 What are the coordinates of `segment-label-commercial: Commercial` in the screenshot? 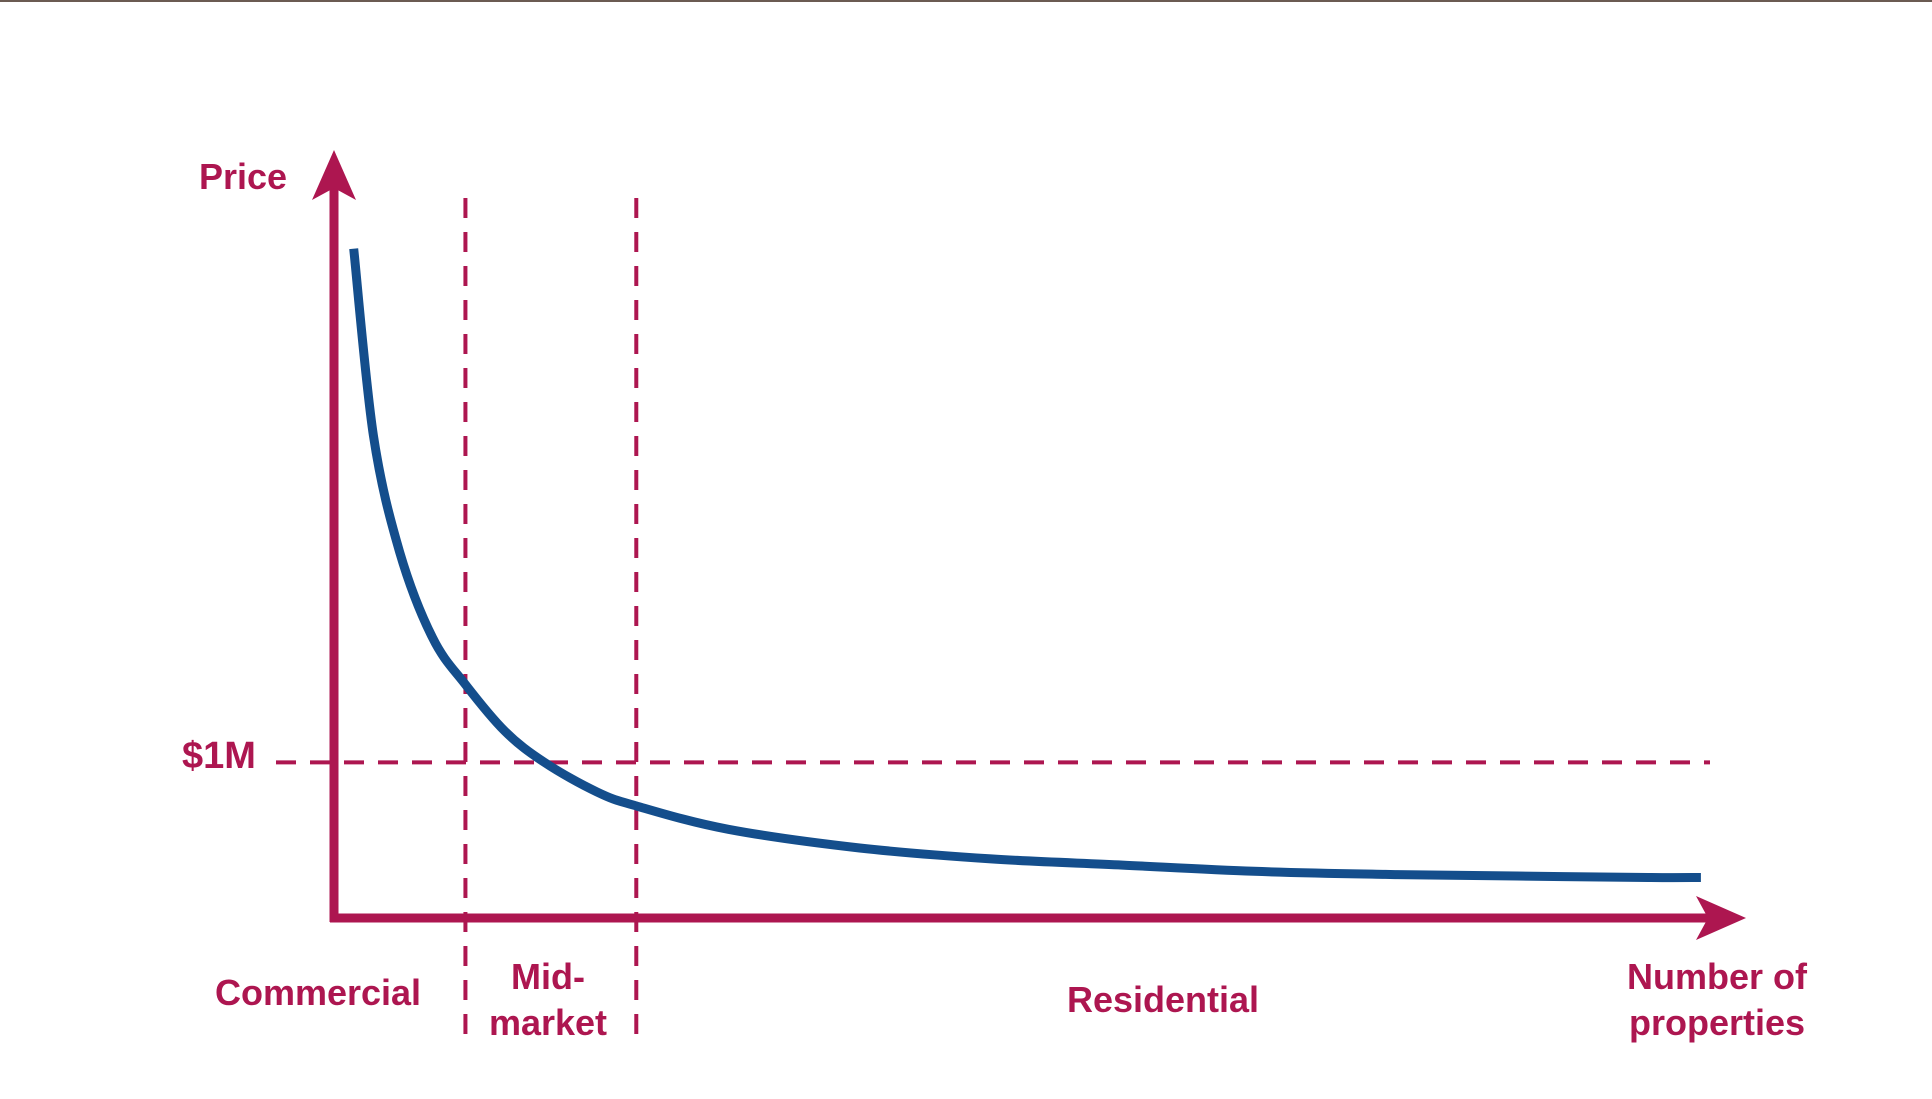 It's located at (318, 992).